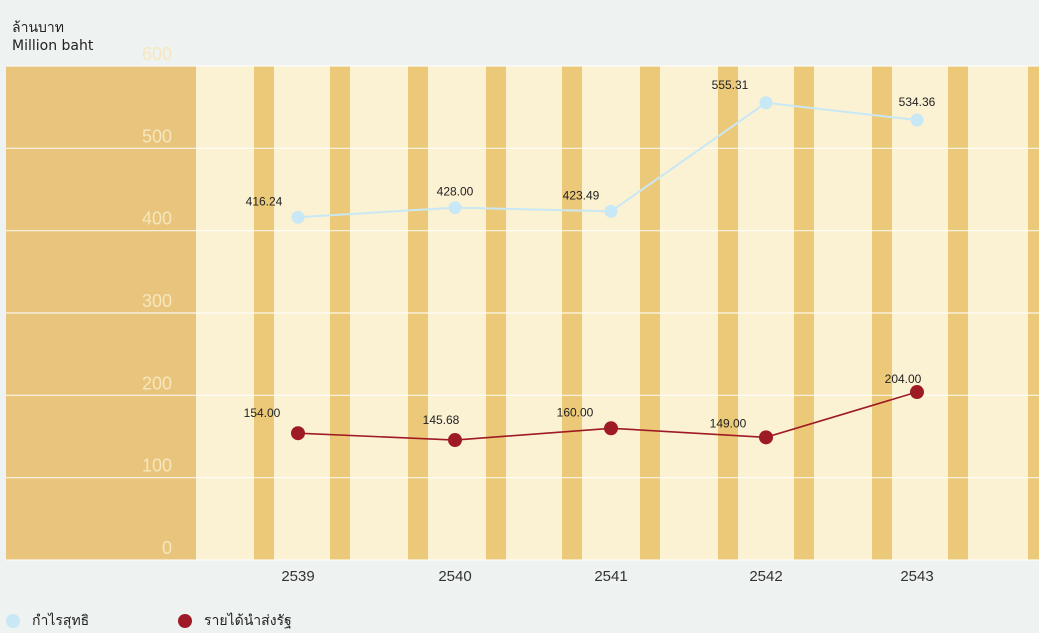 Image resolution: width=1039 pixels, height=633 pixels. Describe the element at coordinates (157, 136) in the screenshot. I see `y-tick-label: 500` at that location.